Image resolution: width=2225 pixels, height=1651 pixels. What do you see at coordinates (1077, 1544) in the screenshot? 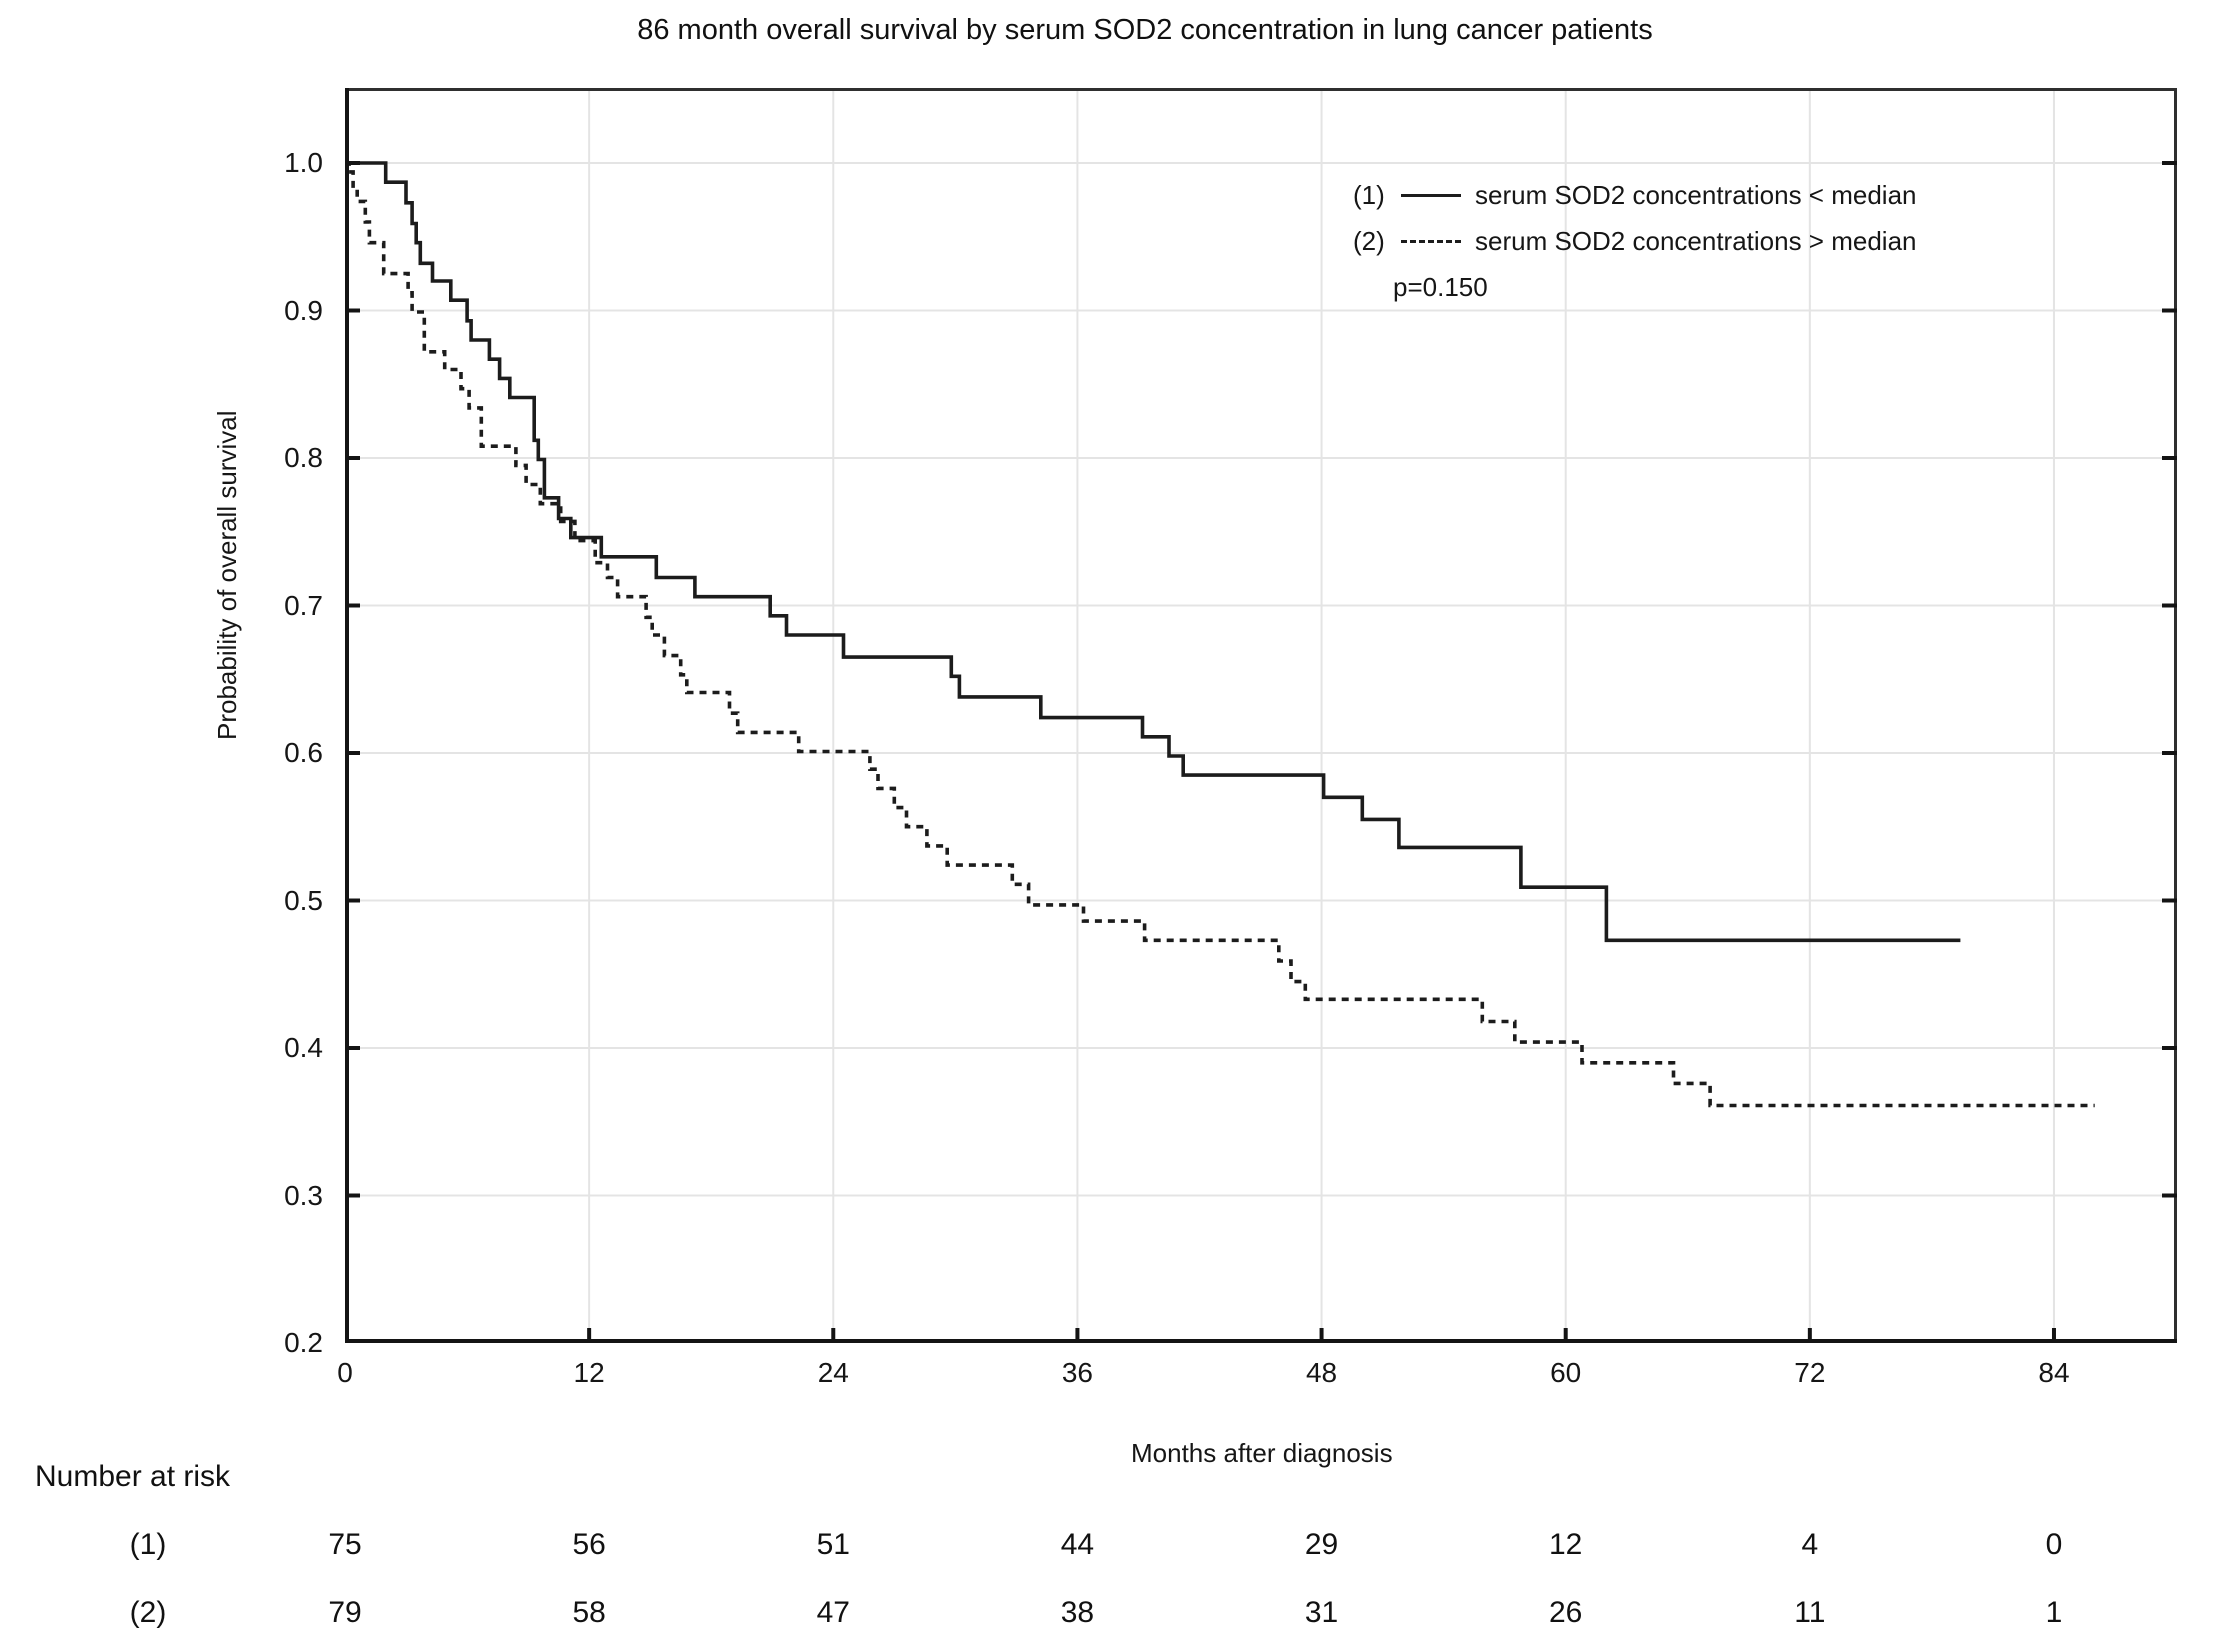
I see `risk-count: 44` at bounding box center [1077, 1544].